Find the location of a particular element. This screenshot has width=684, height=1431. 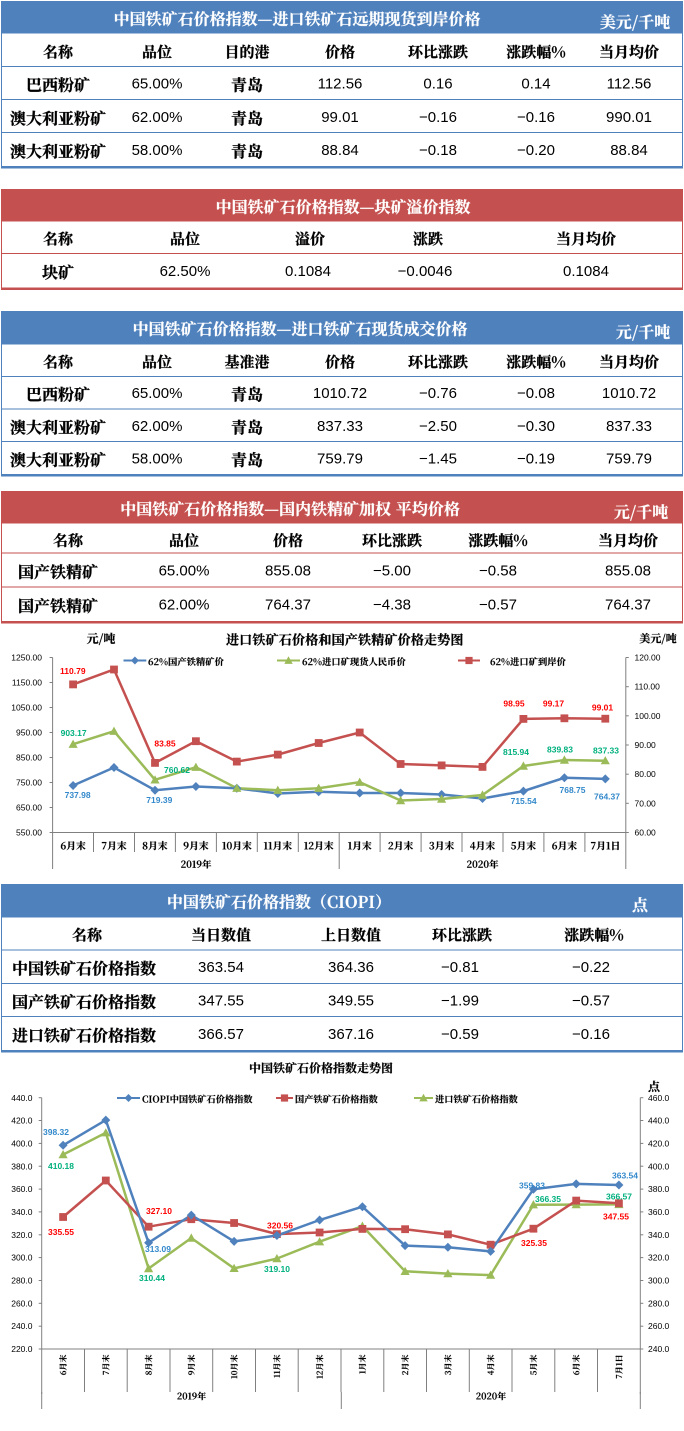

svg-text: 364.36 is located at coordinates (351, 967).